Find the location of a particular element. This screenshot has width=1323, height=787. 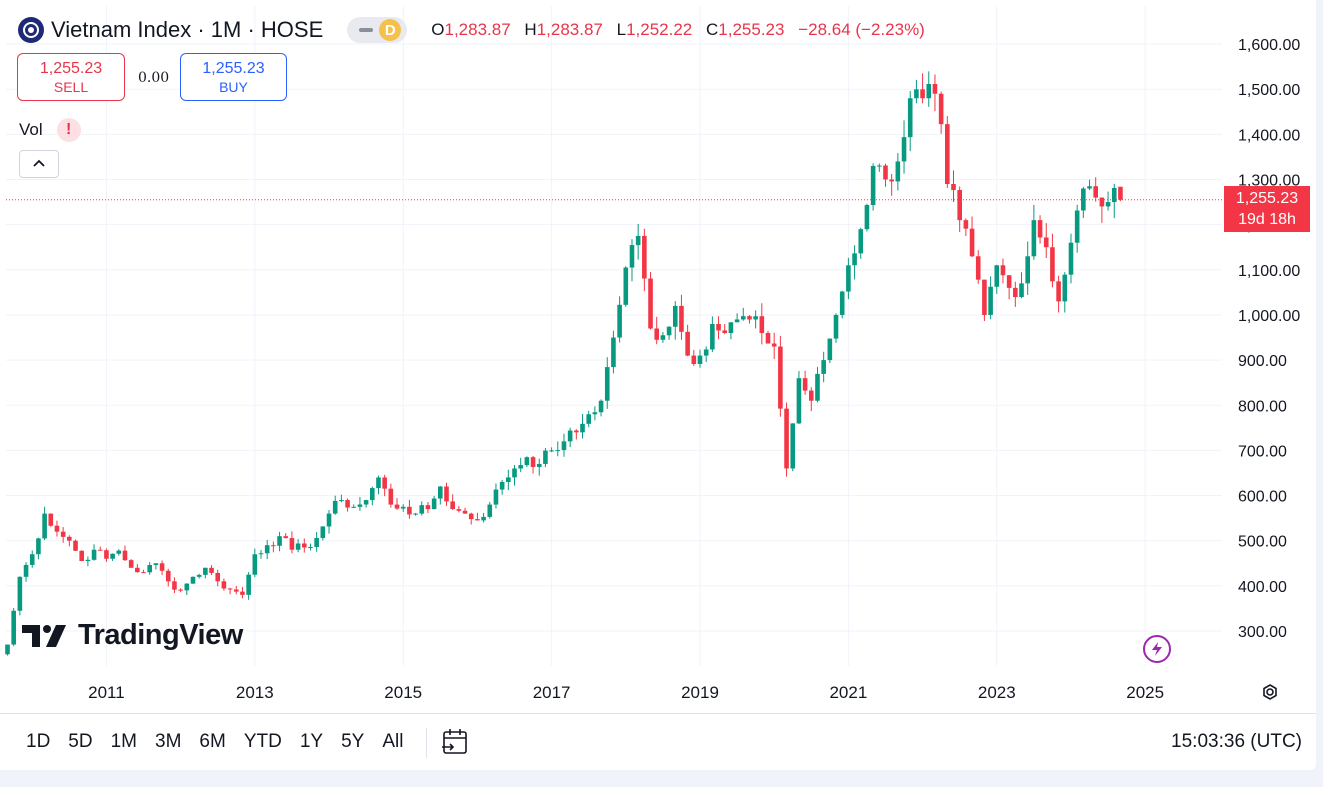

range-button-3m: 3M is located at coordinates (168, 741).